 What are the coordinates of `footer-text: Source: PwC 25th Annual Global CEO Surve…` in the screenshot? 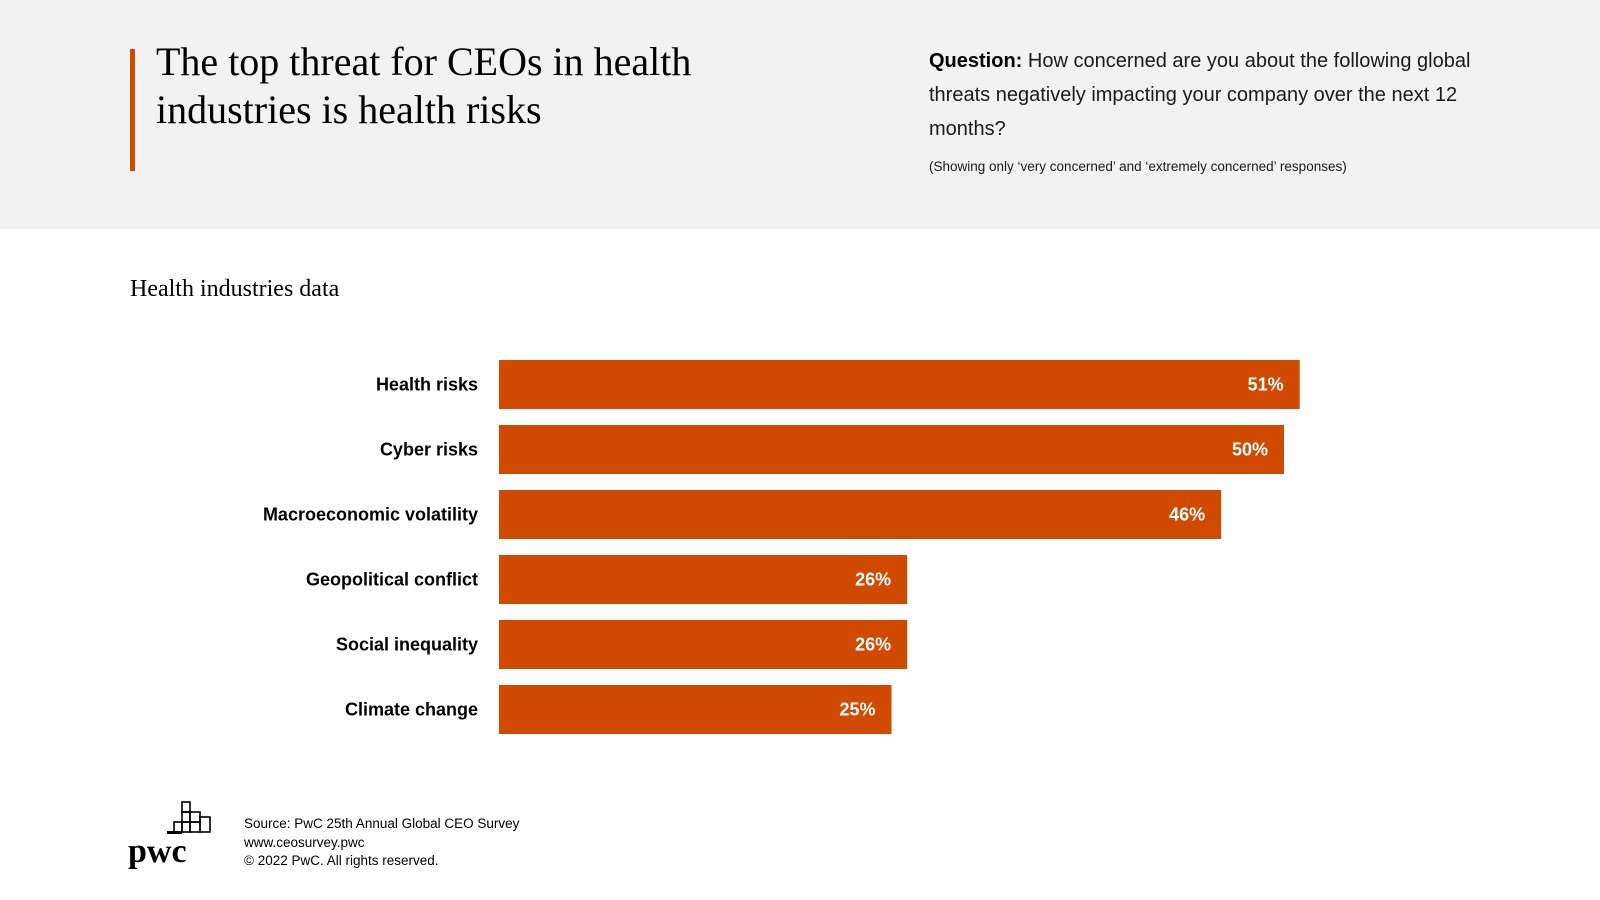 It's located at (381, 843).